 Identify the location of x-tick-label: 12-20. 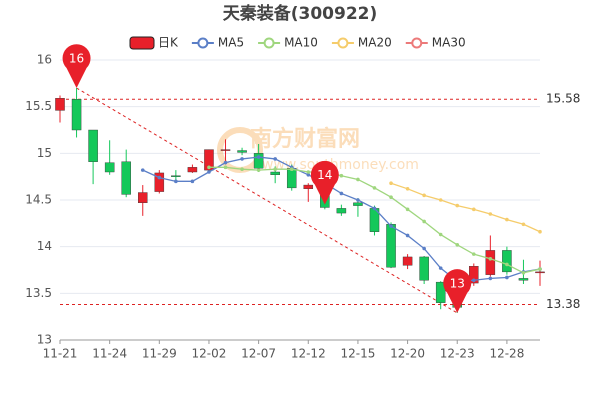
(407, 354).